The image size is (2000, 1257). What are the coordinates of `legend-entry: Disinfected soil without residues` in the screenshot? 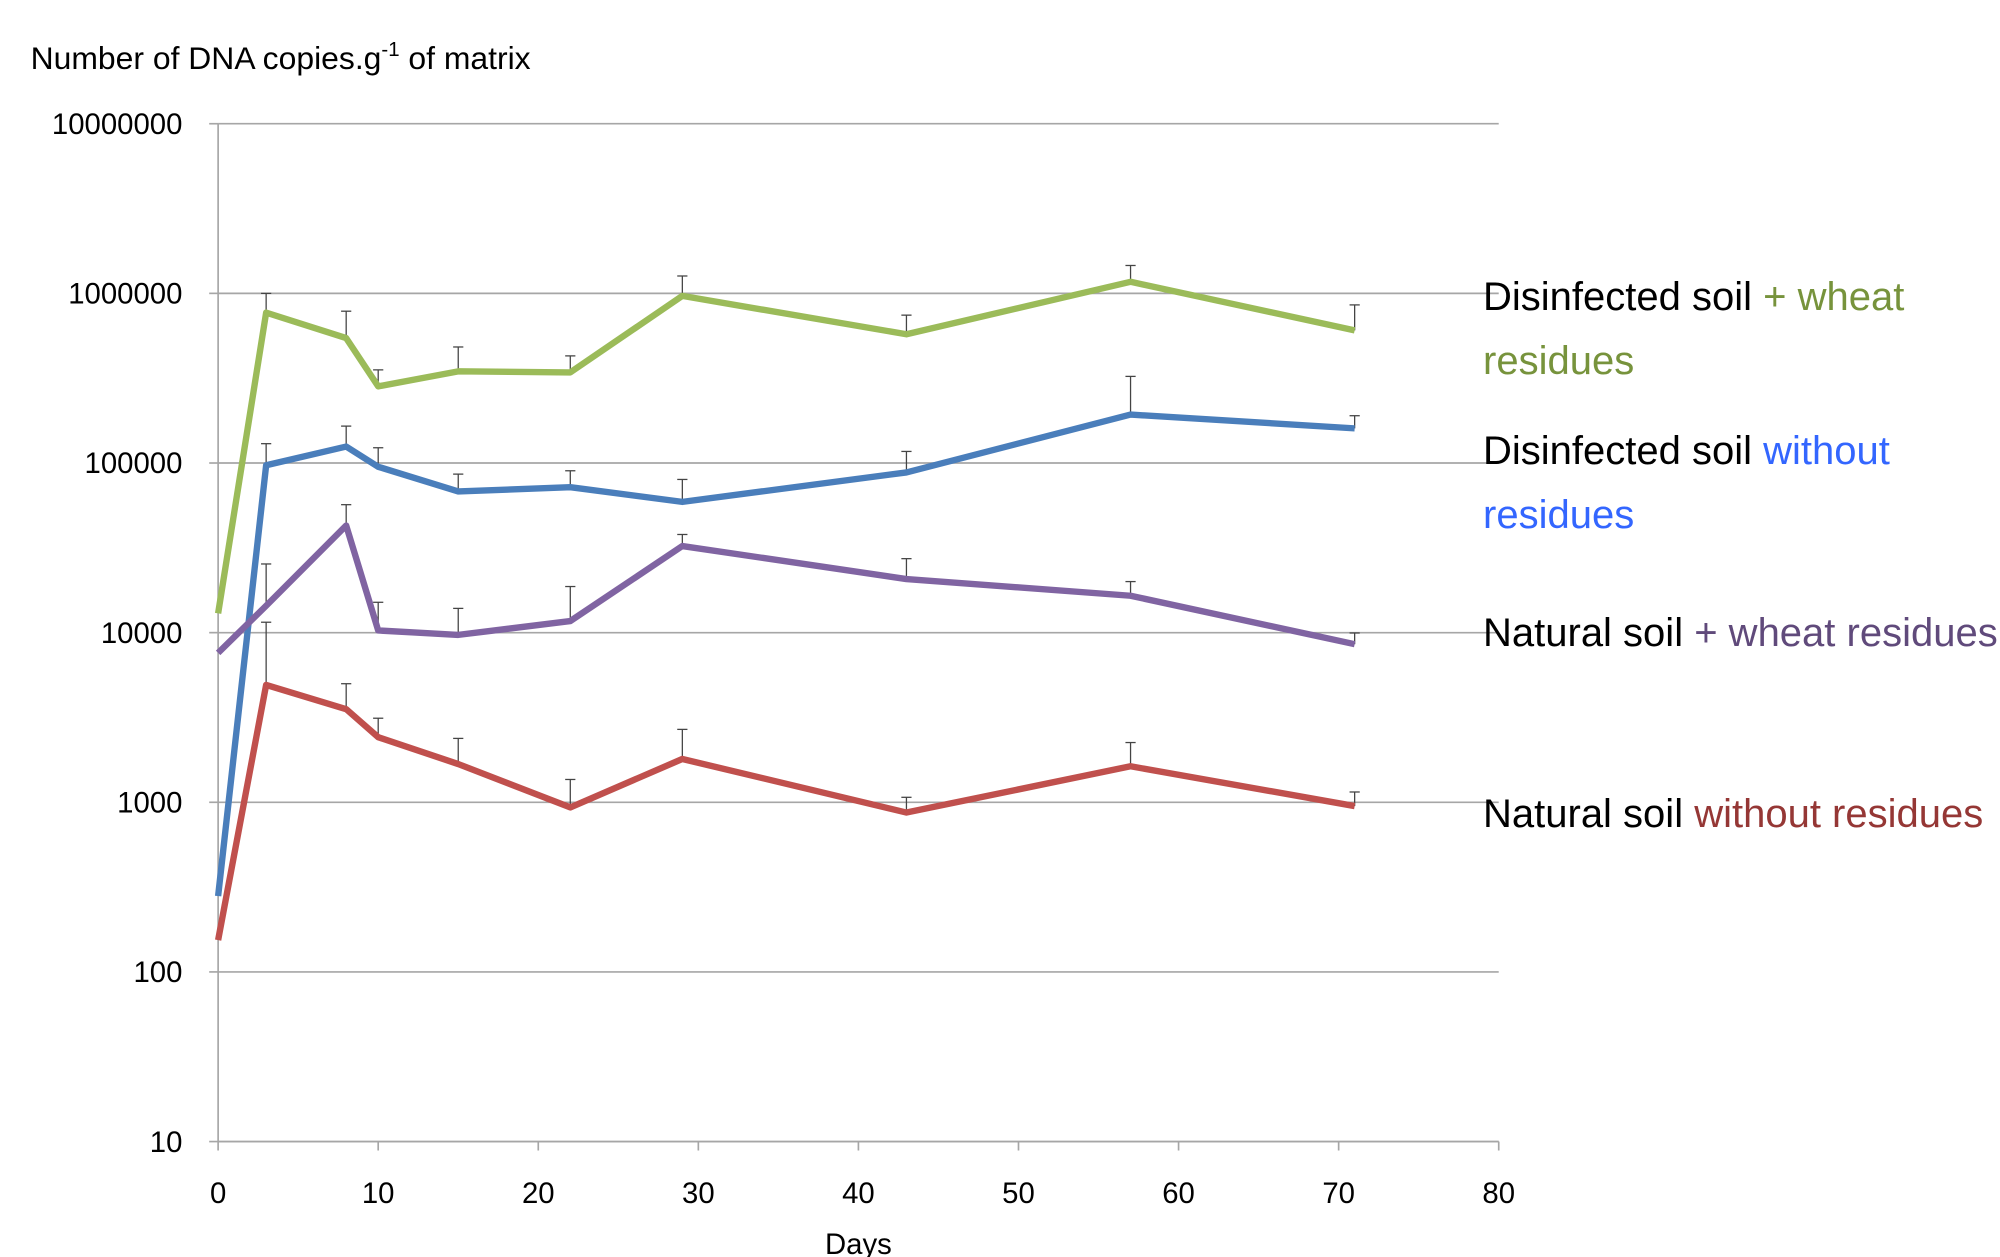 It's located at (1740, 483).